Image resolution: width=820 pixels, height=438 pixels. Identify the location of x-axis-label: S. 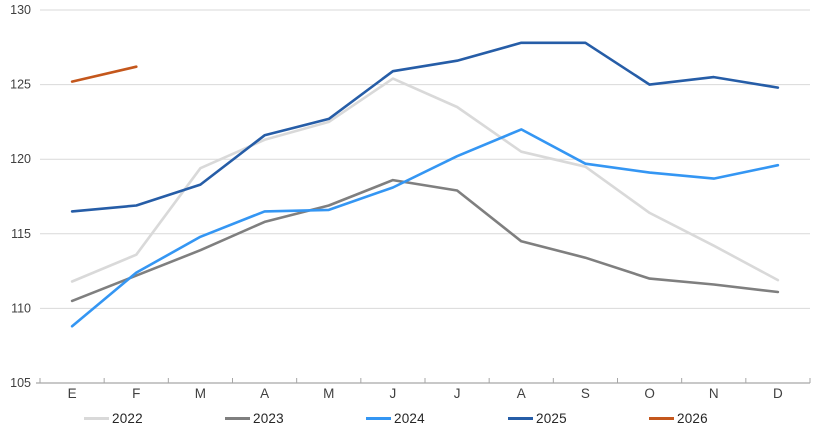
(585, 393).